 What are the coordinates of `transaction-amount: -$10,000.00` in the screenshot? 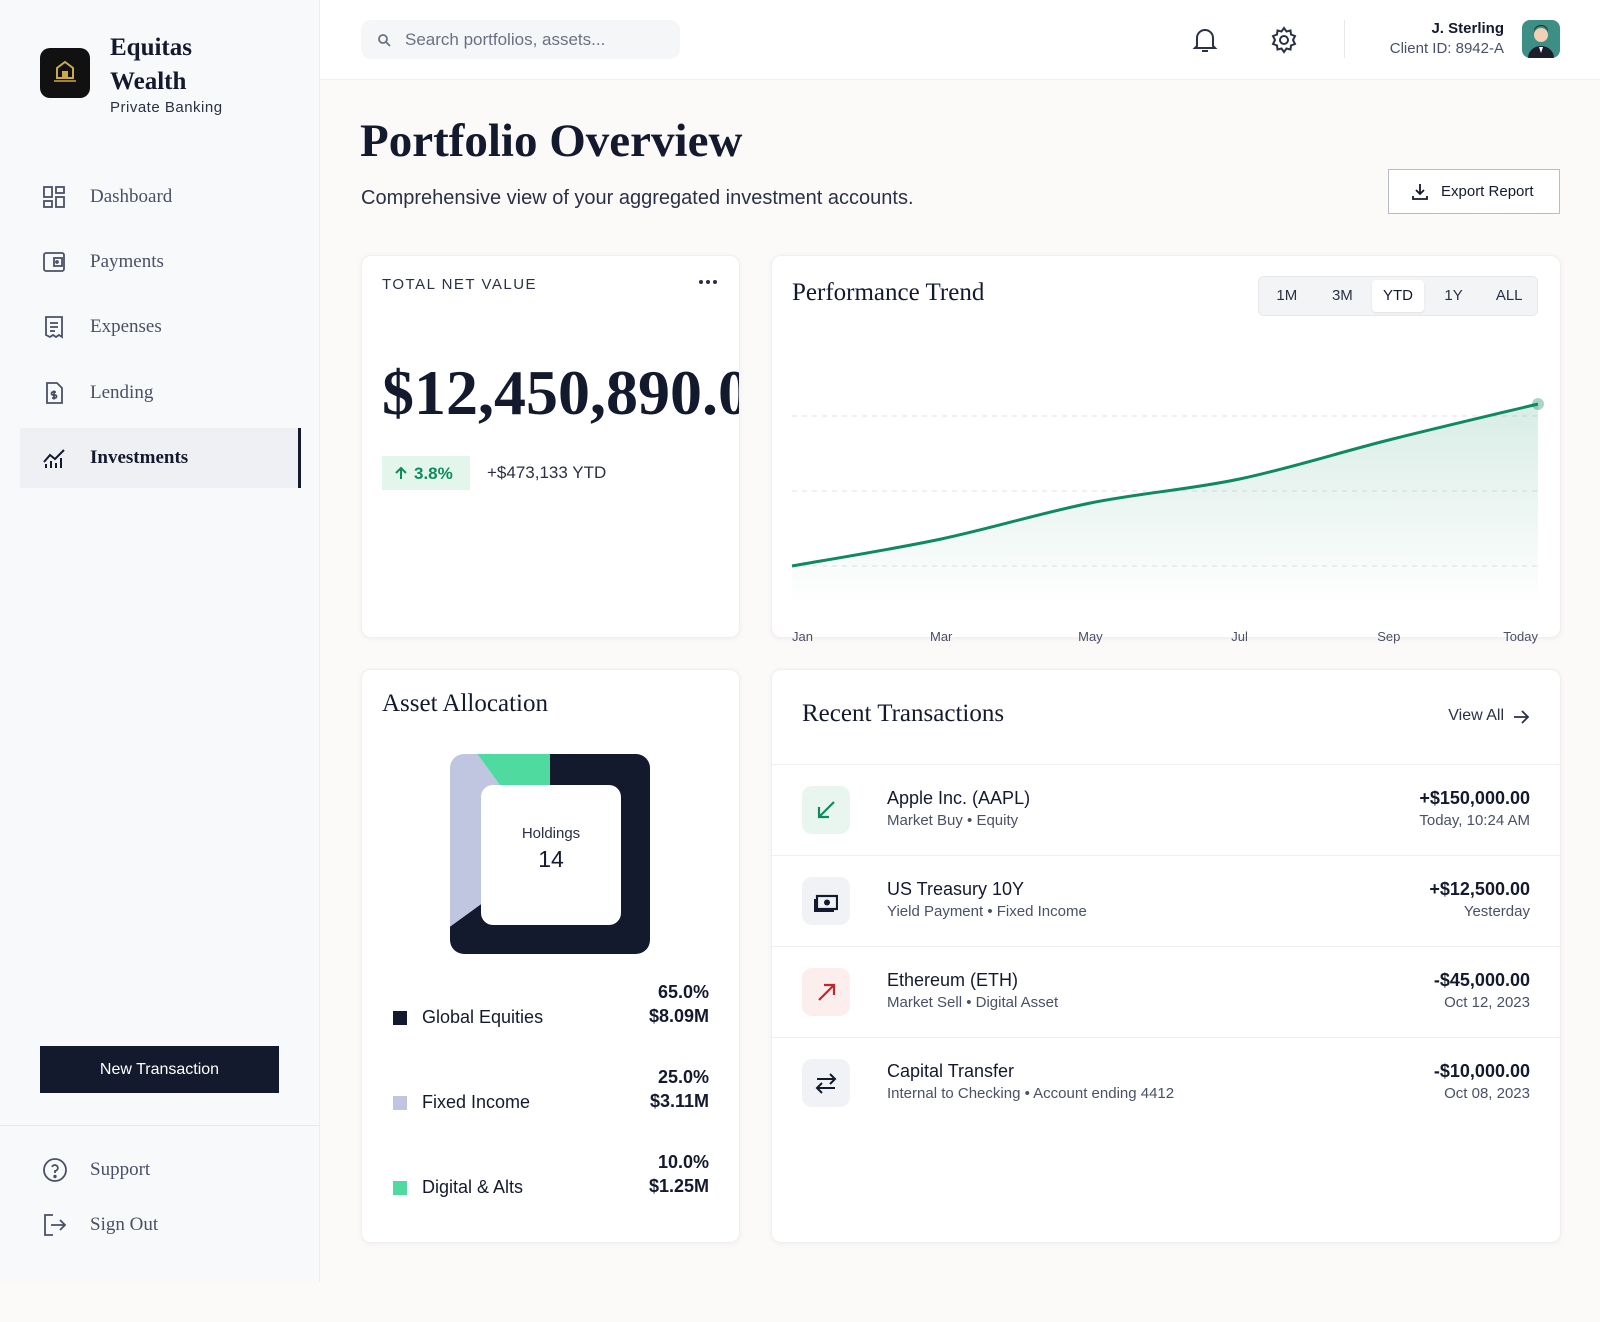 It's located at (1481, 1071).